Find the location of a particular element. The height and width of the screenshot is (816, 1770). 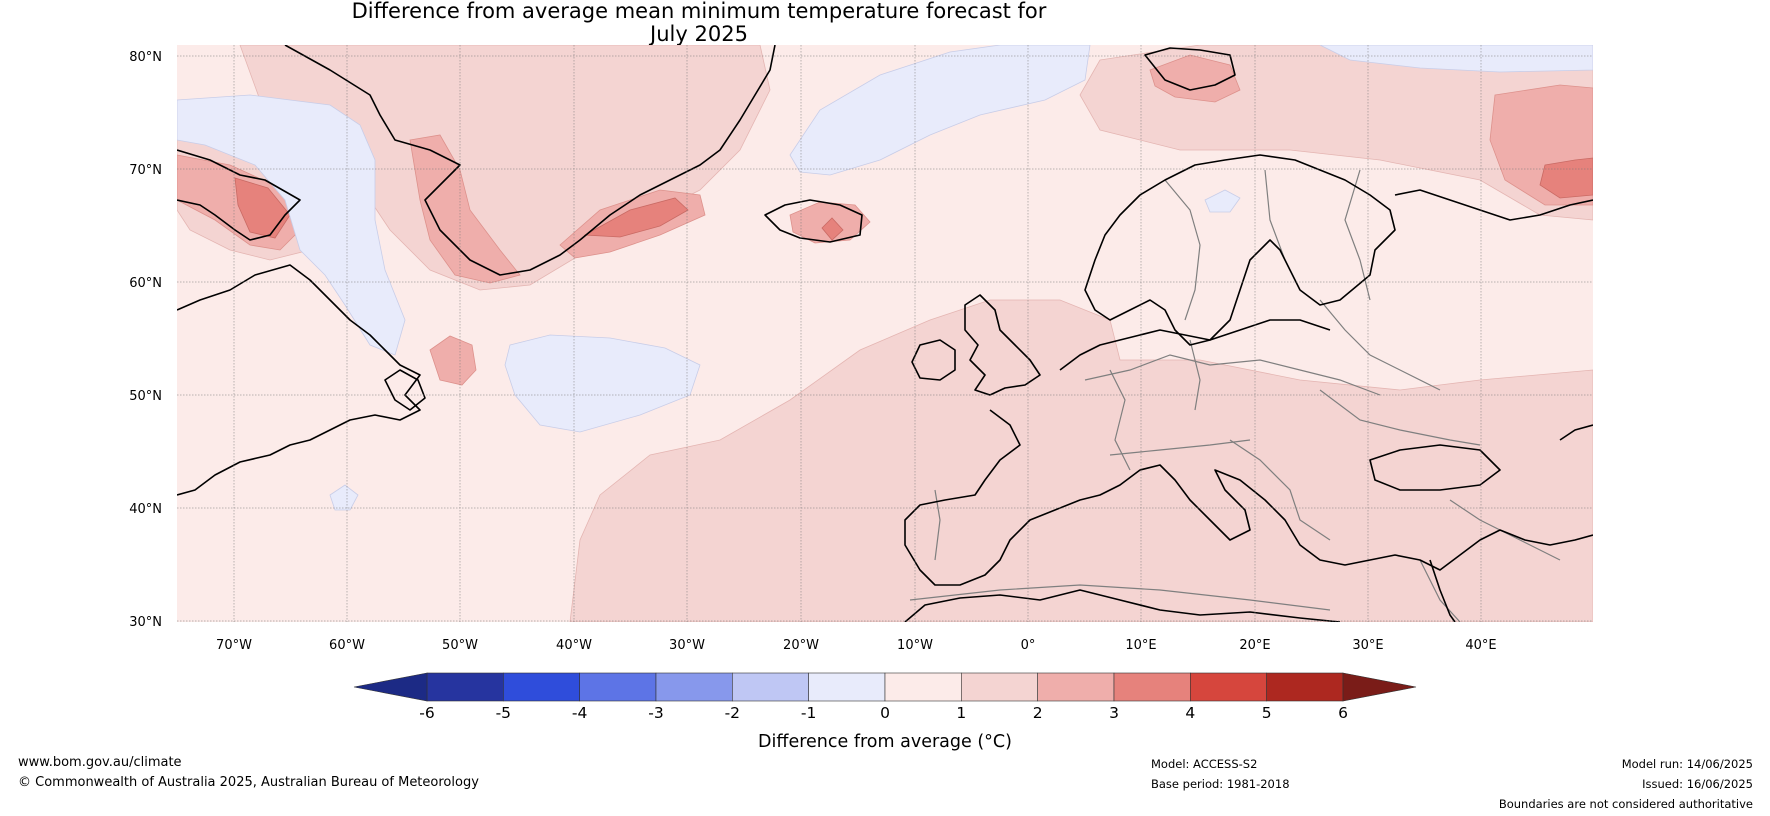

coastline-newfoundland is located at coordinates (405, 390).